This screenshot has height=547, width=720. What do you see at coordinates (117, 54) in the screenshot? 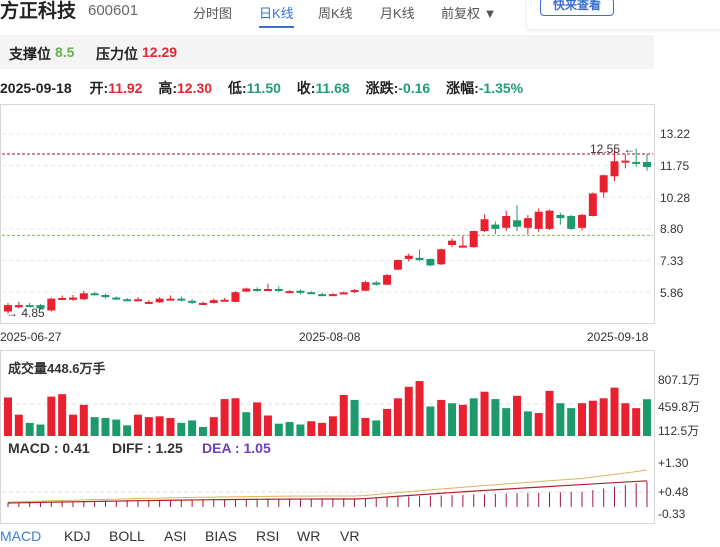
I see `resistance-label: 压力位` at bounding box center [117, 54].